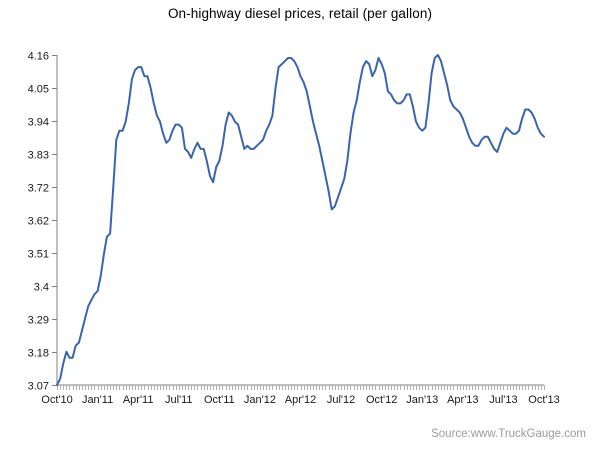 The width and height of the screenshot is (600, 455). I want to click on x-tick-label: Apr'13, so click(462, 400).